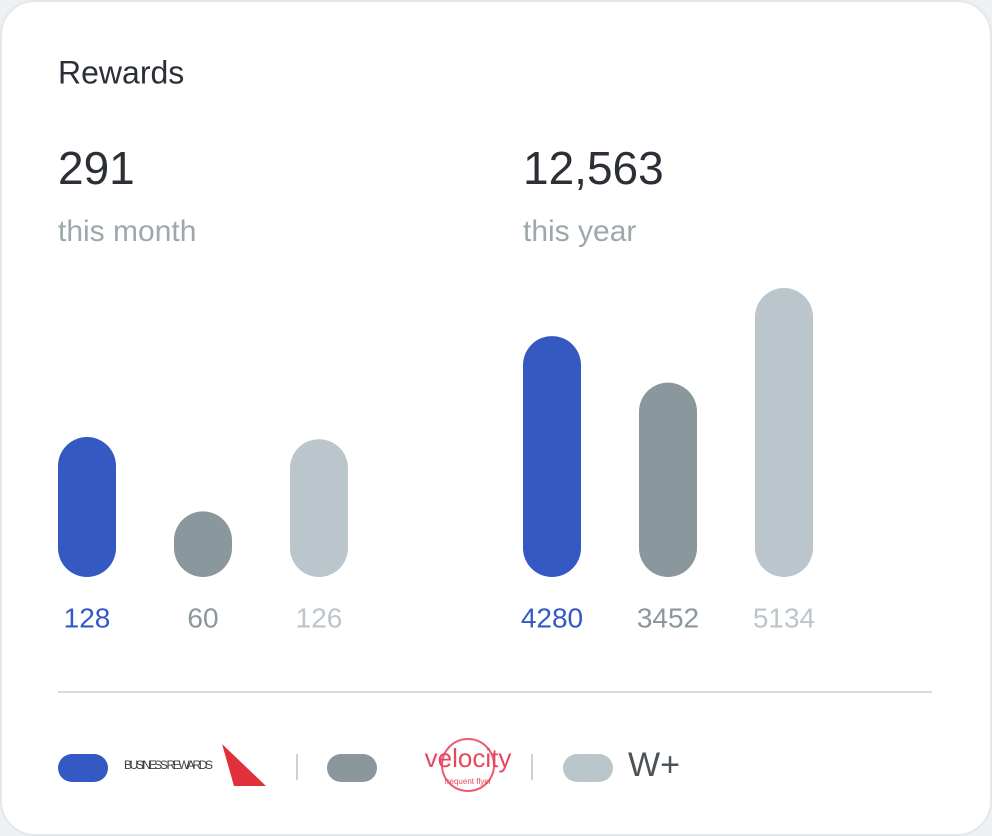 Image resolution: width=992 pixels, height=836 pixels. Describe the element at coordinates (169, 765) in the screenshot. I see `legend-label: BUSINESS REWARDS` at that location.